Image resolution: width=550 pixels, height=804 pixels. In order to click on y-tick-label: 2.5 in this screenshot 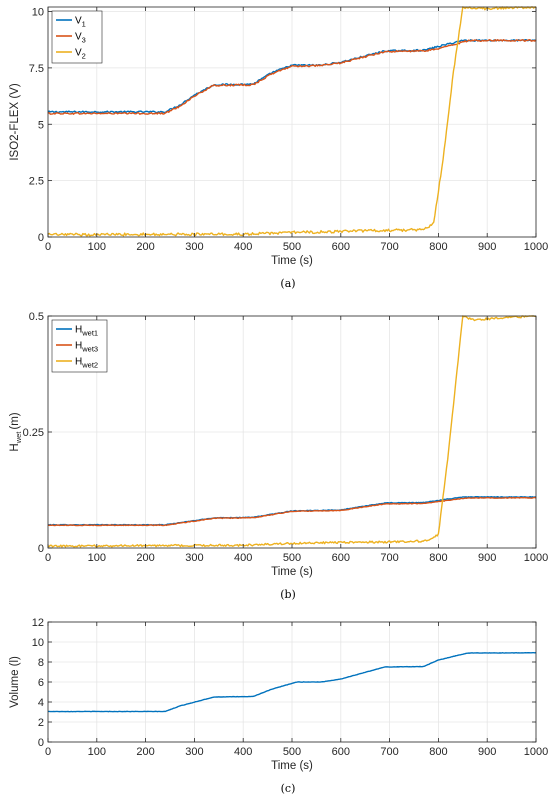, I will do `click(36, 182)`.